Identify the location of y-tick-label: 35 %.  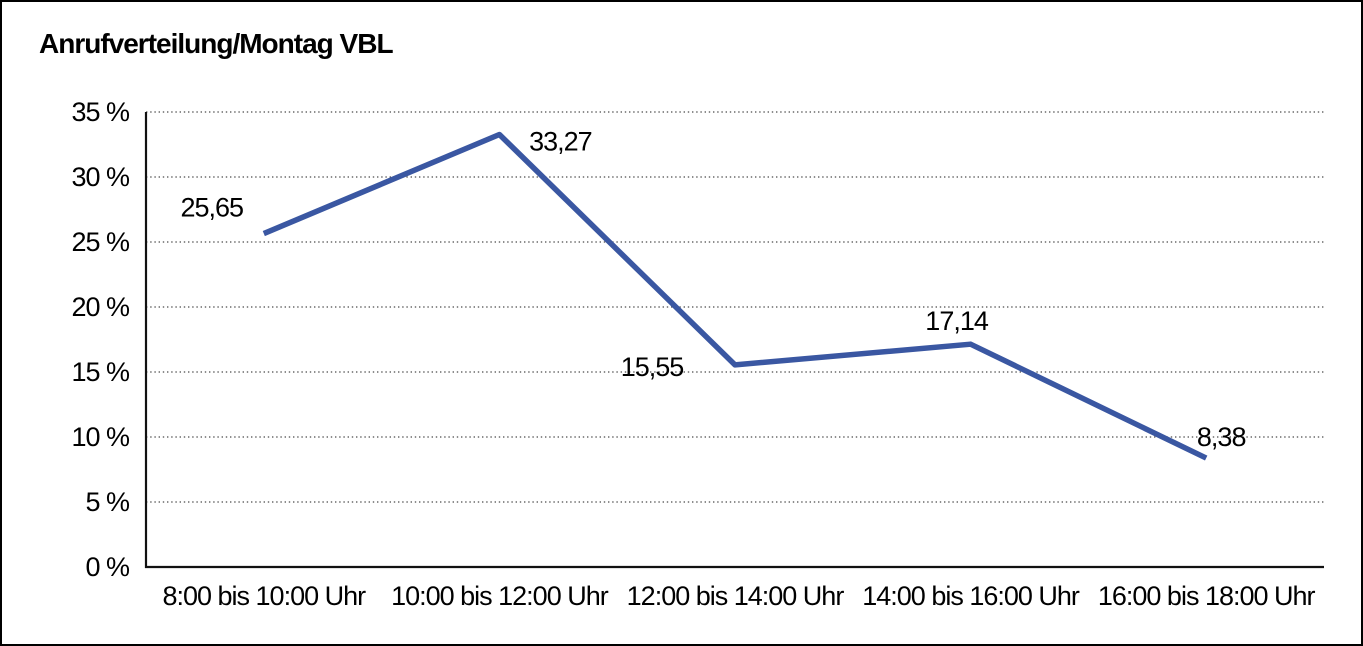
(100, 112).